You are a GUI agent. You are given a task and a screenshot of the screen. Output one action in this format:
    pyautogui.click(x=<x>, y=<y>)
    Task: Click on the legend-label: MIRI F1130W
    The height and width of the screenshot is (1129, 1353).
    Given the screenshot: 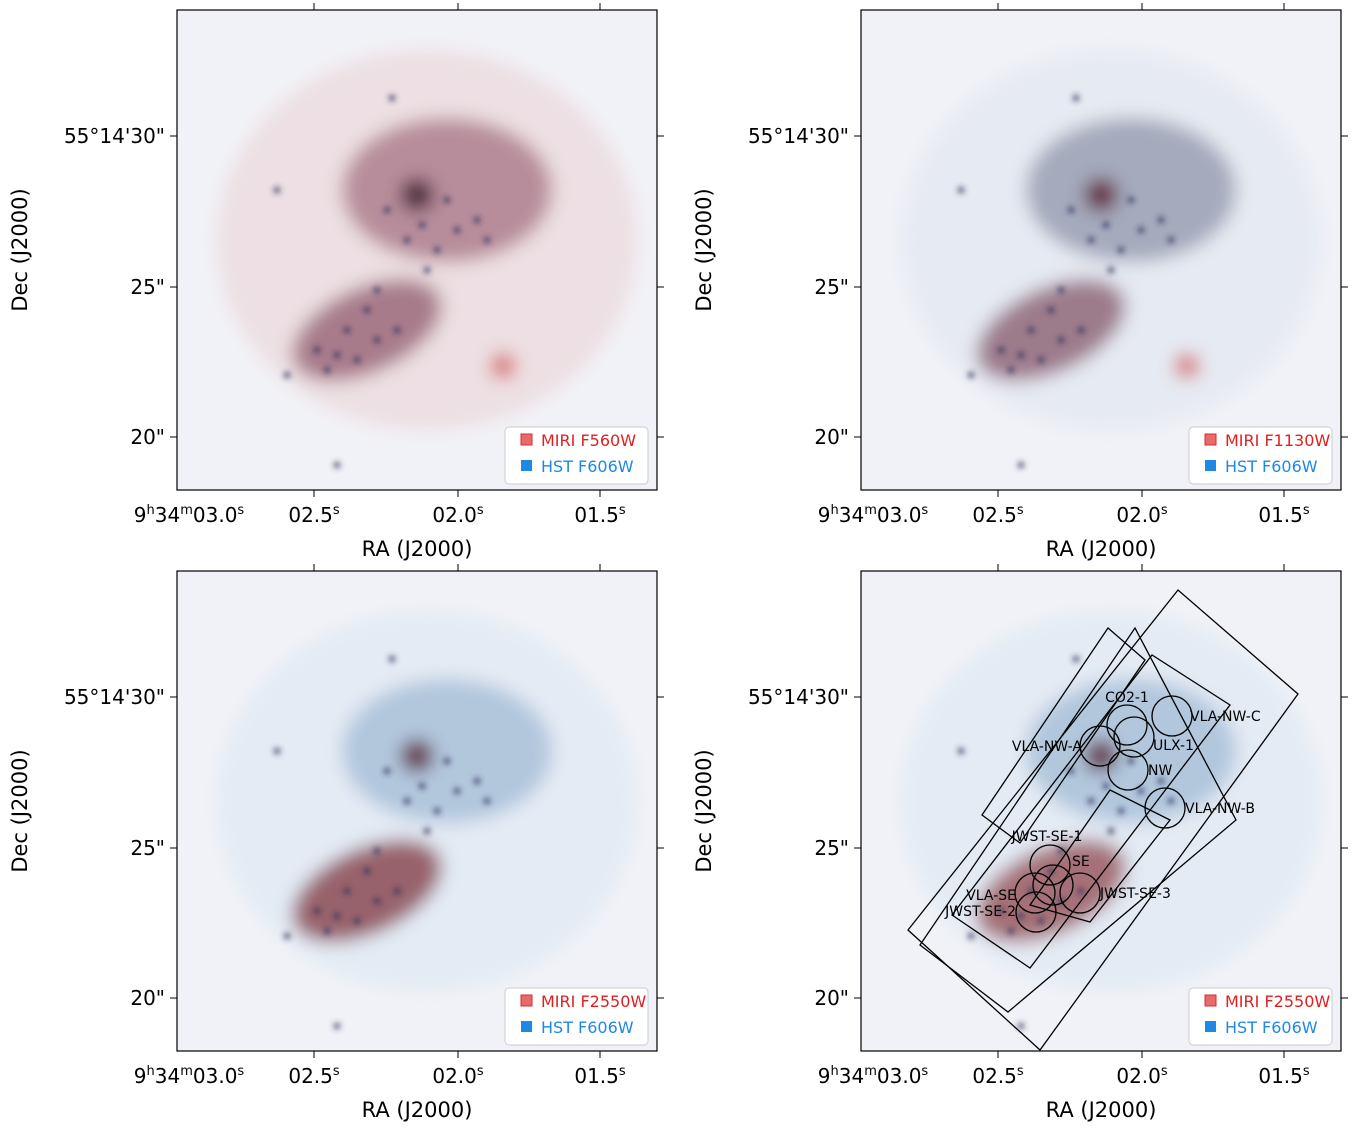 What is the action you would take?
    pyautogui.click(x=1277, y=440)
    